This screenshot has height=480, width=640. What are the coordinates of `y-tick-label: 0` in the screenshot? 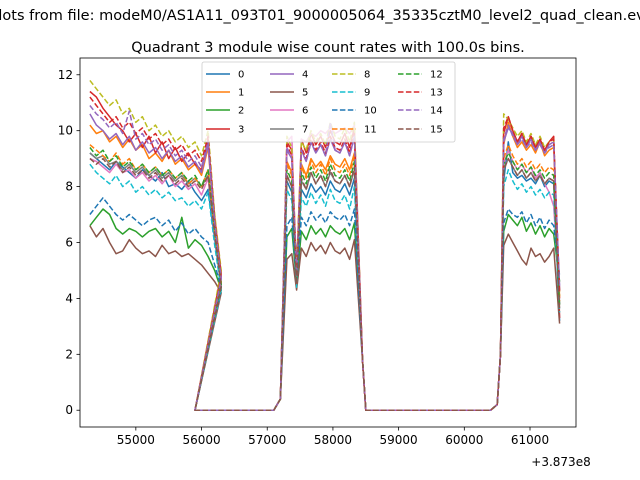 It's located at (69, 410).